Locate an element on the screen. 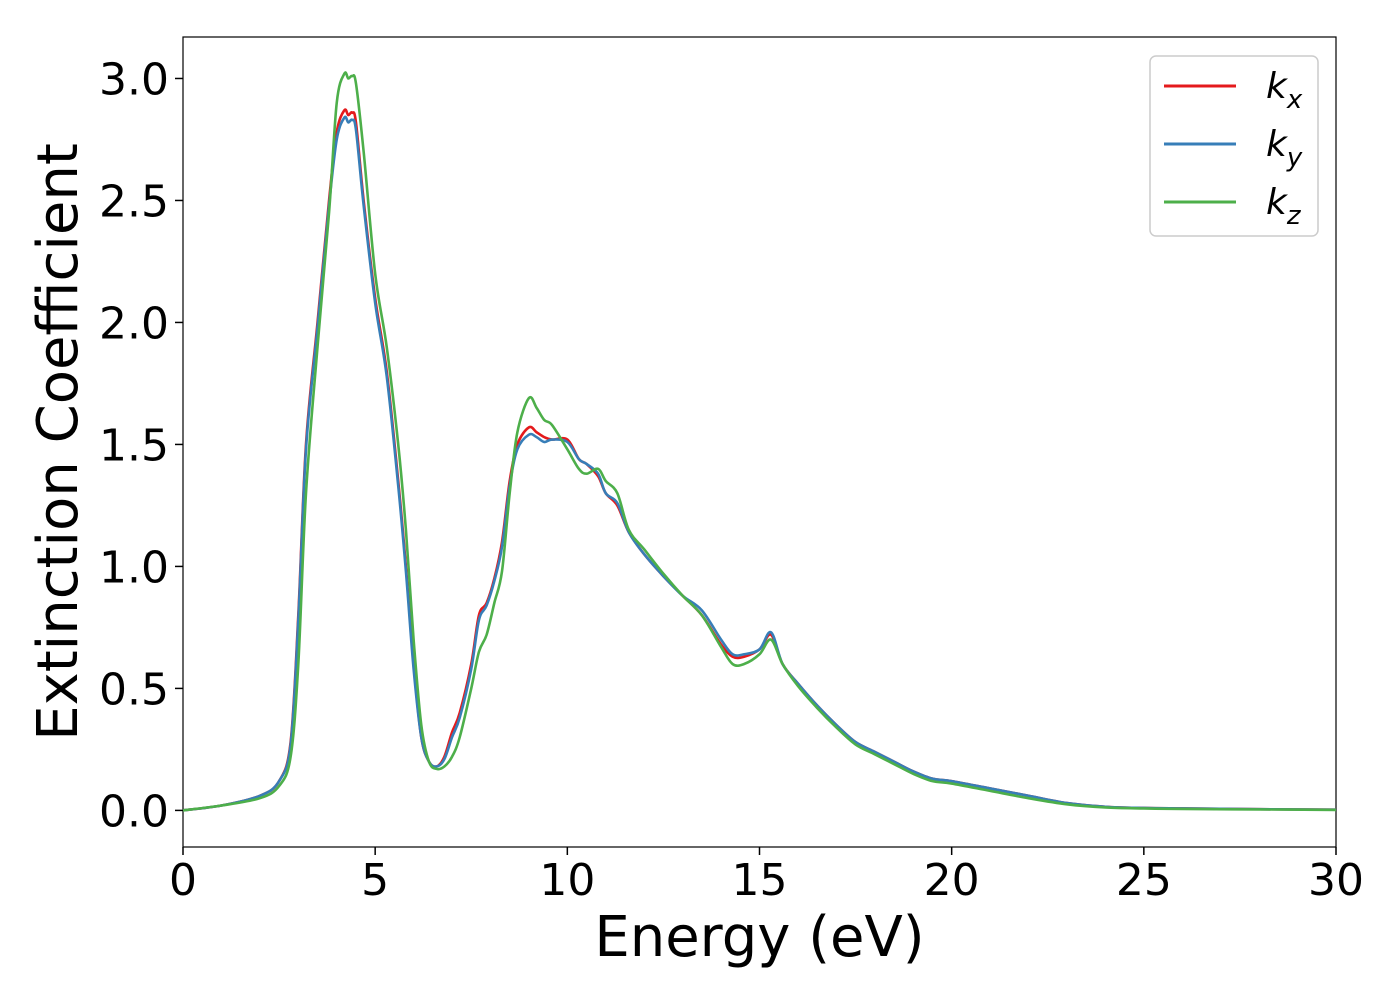 The height and width of the screenshot is (1000, 1400). legend-label-kz: kz is located at coordinates (1284, 206).